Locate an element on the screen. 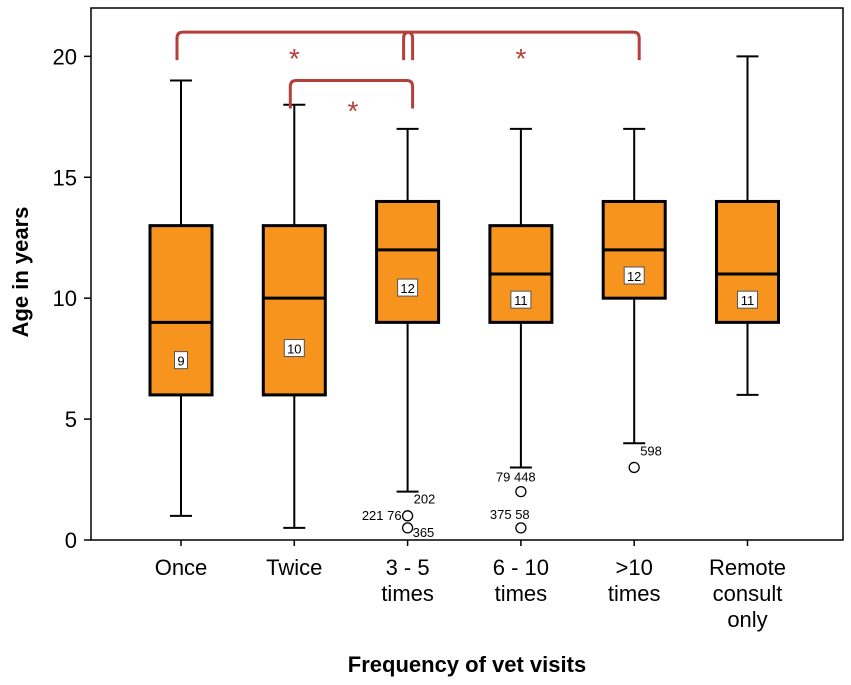  outlier-label: 221 76 is located at coordinates (382, 515).